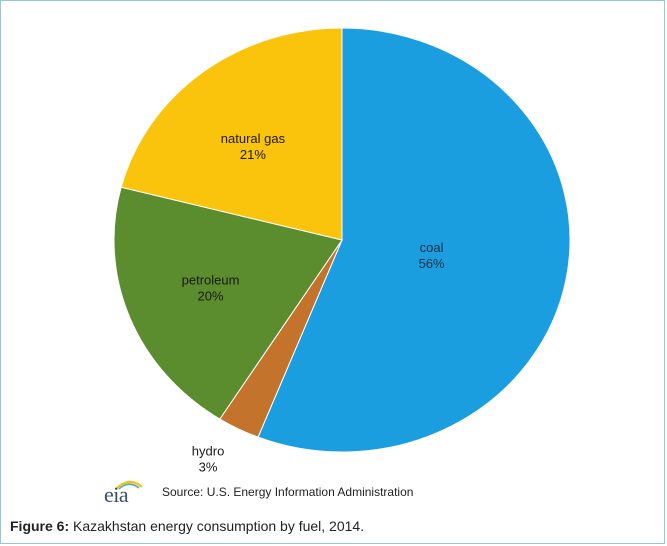 The image size is (667, 546). What do you see at coordinates (40, 526) in the screenshot?
I see `figure-label: Figure 6:` at bounding box center [40, 526].